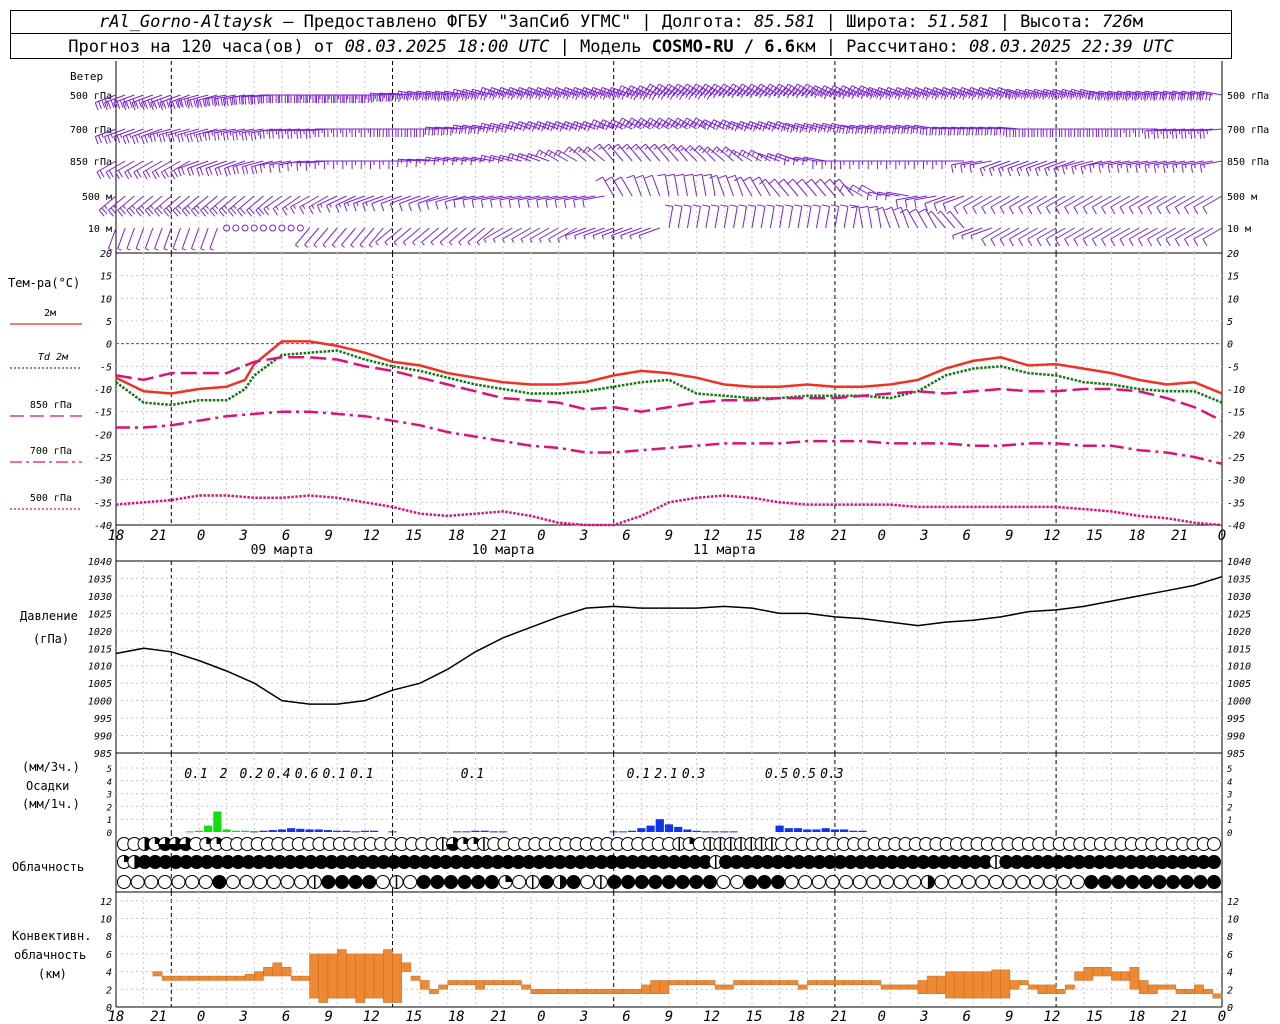 The width and height of the screenshot is (1280, 1024). Describe the element at coordinates (1239, 649) in the screenshot. I see `pres-y-tick-right: 1015` at that location.